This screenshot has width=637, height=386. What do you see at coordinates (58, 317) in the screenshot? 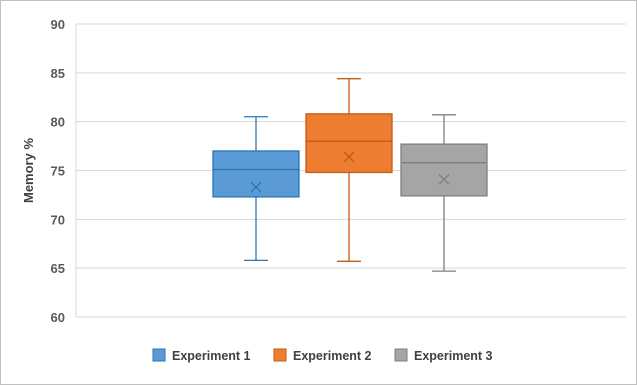
I see `y-tick-label: 60` at bounding box center [58, 317].